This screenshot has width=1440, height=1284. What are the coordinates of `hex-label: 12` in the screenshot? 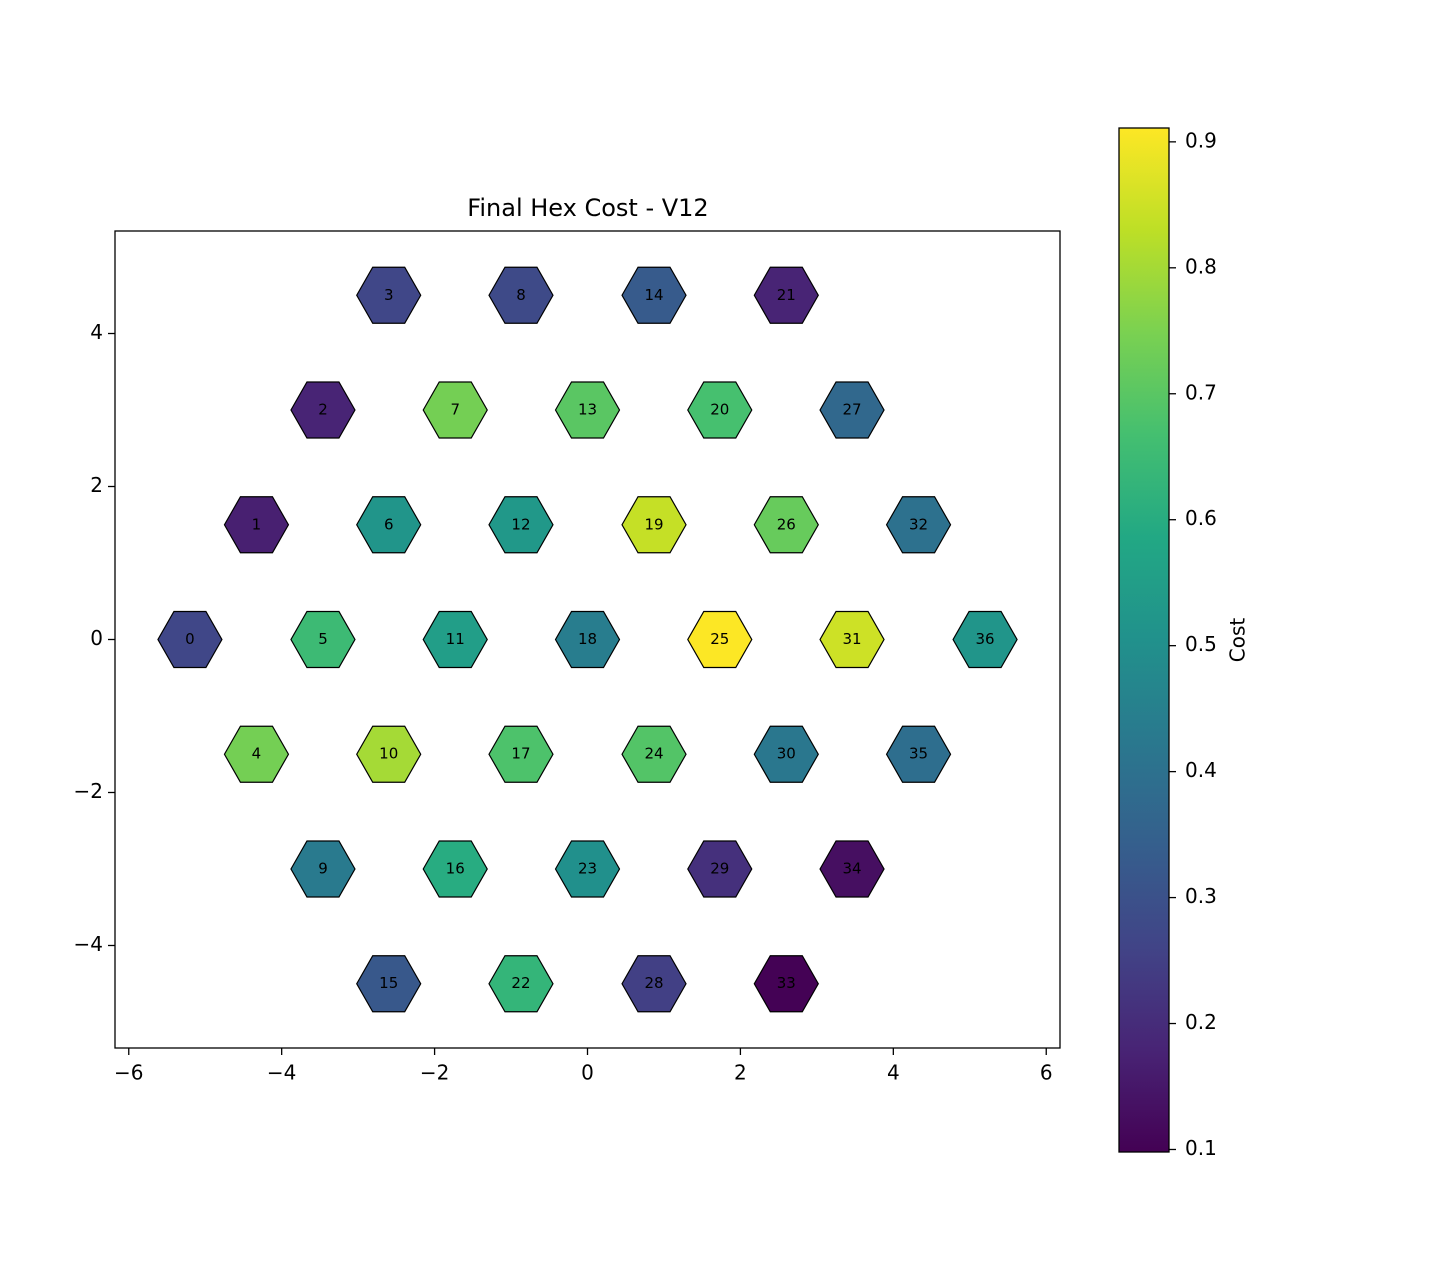 It's located at (520, 524).